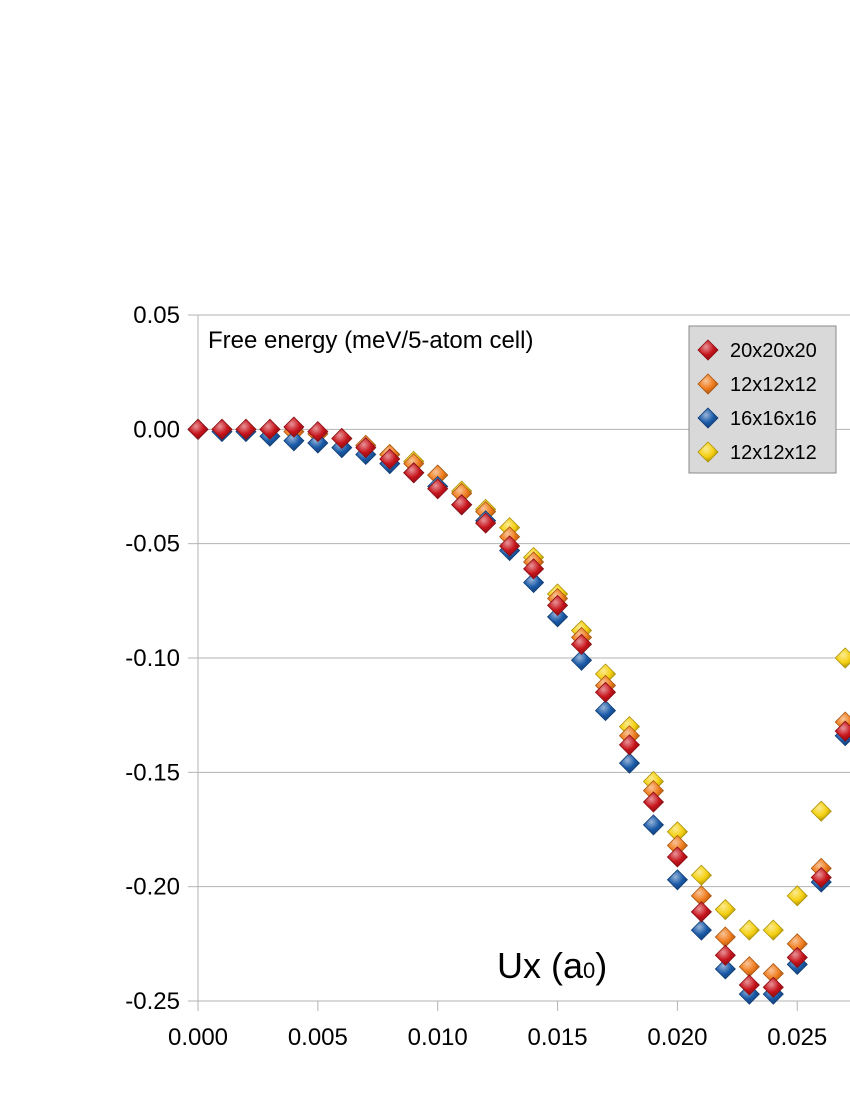  I want to click on x-tick-label: 0.000, so click(198, 1037).